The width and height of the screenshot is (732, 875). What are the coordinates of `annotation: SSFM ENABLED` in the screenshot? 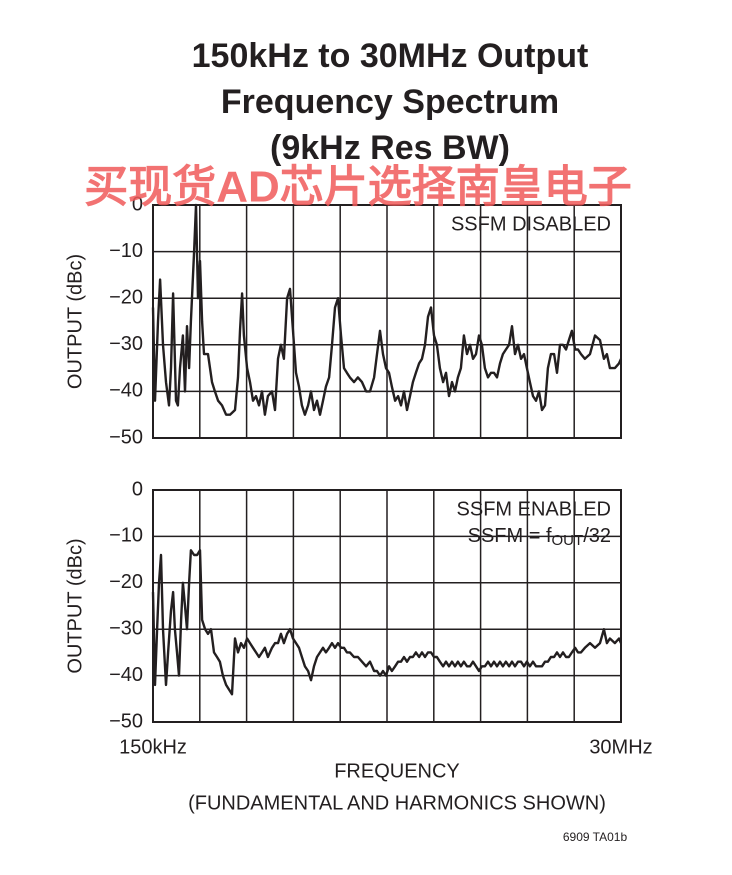 It's located at (534, 509).